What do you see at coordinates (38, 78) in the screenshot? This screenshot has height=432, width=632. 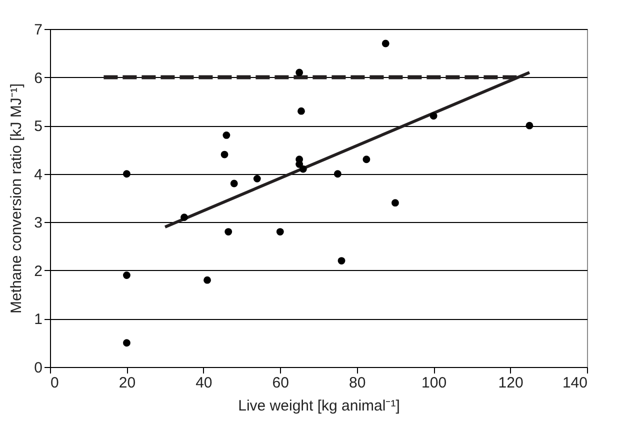 I see `y-tick-label: 6` at bounding box center [38, 78].